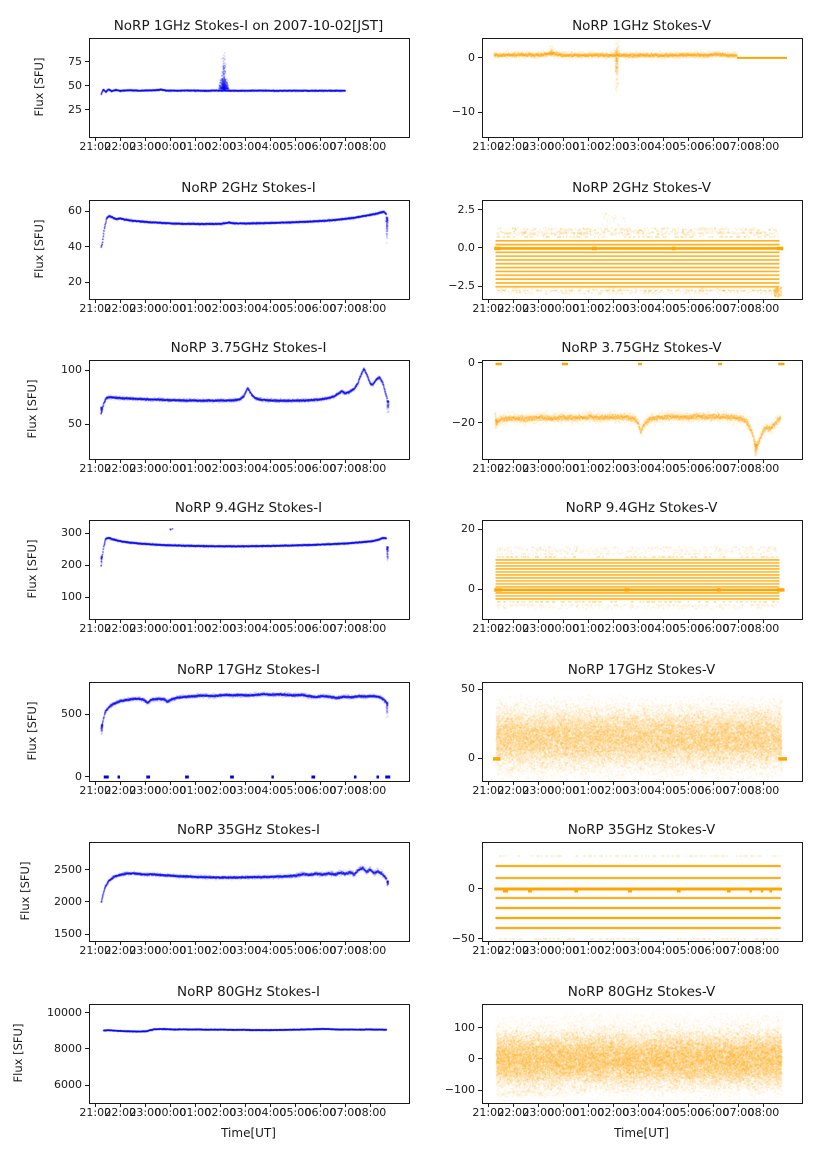  I want to click on subplot-title: NoRP 3.75GHz Stokes-I, so click(248, 348).